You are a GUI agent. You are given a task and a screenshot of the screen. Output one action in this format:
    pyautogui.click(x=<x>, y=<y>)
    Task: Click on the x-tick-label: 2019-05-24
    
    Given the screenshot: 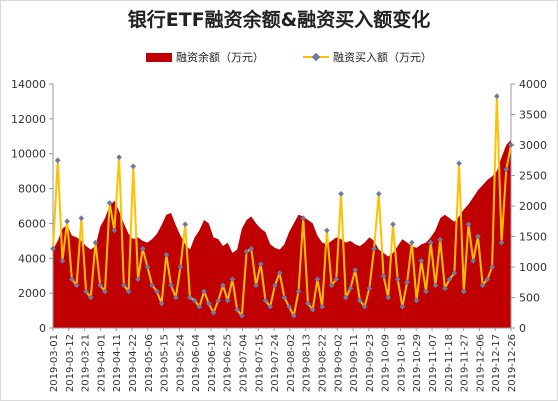 What is the action you would take?
    pyautogui.click(x=180, y=363)
    